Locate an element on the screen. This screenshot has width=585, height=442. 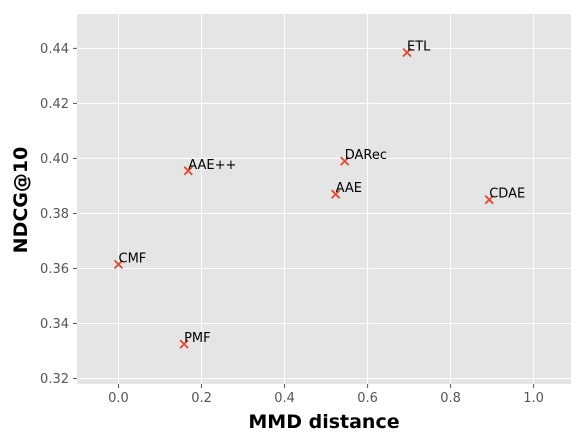
data-point: DARec is located at coordinates (363, 157).